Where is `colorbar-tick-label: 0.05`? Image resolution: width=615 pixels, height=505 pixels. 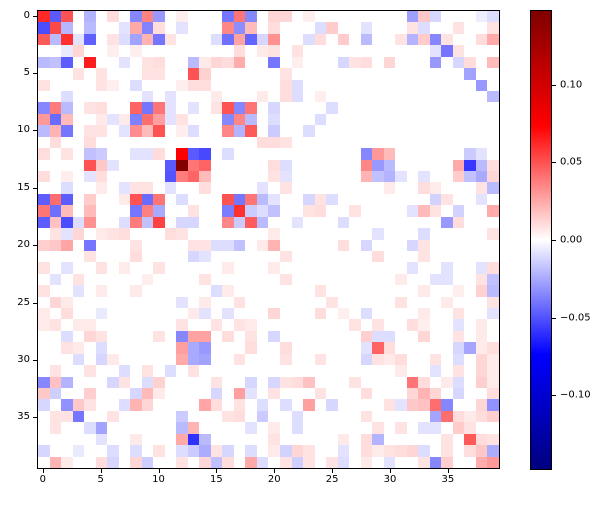
colorbar-tick-label: 0.05 is located at coordinates (571, 162).